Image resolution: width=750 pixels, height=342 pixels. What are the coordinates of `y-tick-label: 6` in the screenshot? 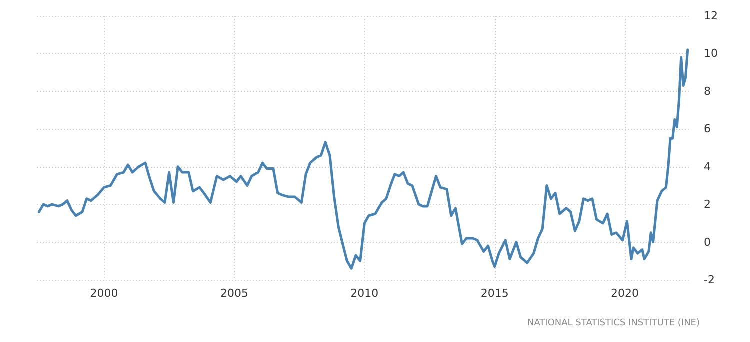 It's located at (707, 129).